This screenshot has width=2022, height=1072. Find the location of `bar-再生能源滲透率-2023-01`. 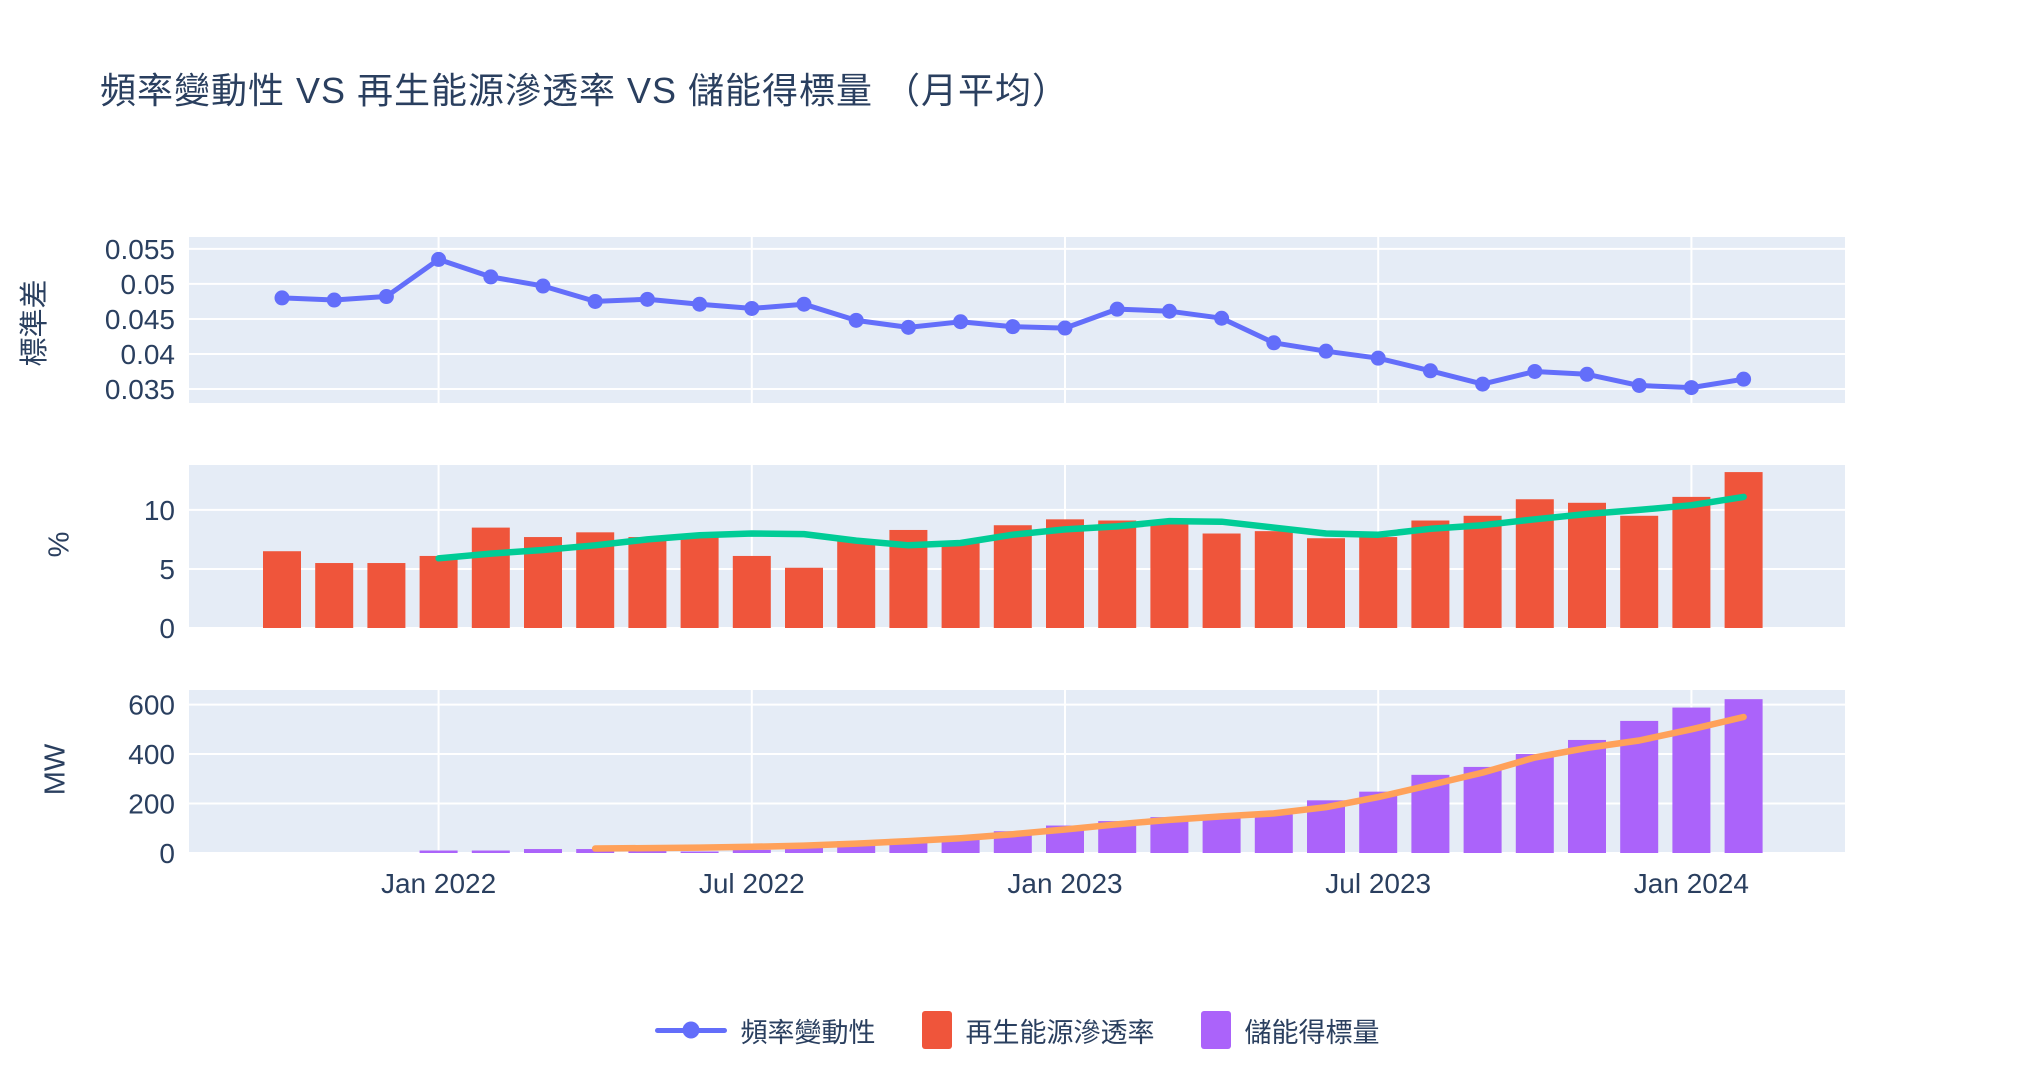

bar-再生能源滲透率-2023-01 is located at coordinates (1065, 573).